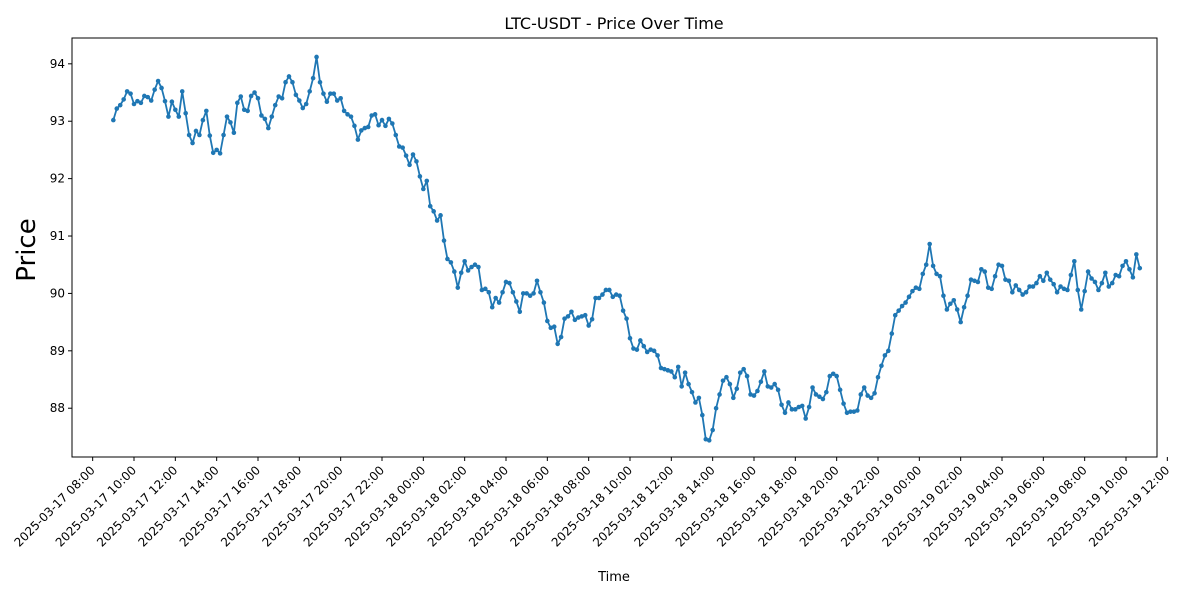 The height and width of the screenshot is (600, 1200). Describe the element at coordinates (613, 23) in the screenshot. I see `chart-title: LTC-USDT - Price Over Time` at that location.